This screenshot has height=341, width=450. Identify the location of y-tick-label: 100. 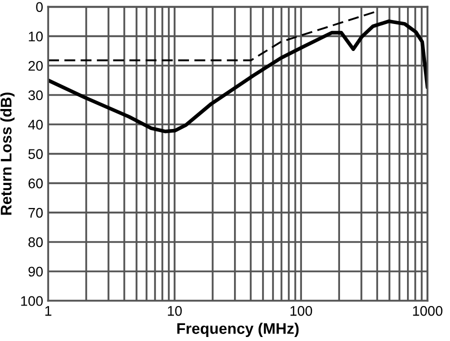
(32, 301).